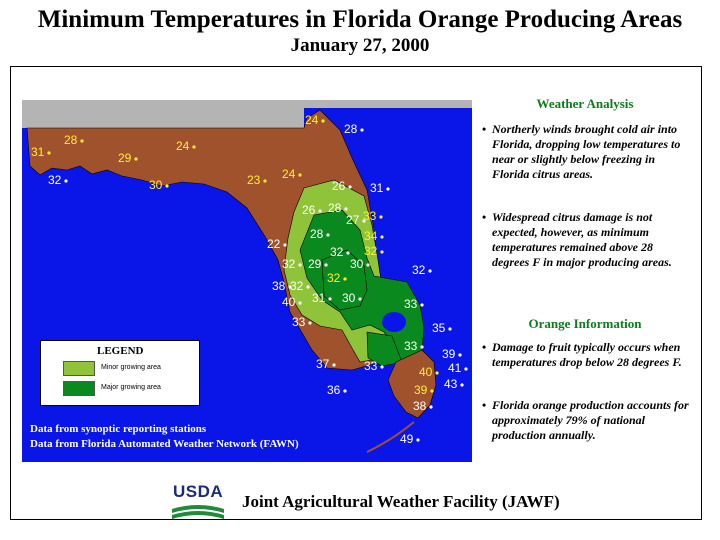 The image size is (720, 540). I want to click on south-florida-land, so click(412, 384).